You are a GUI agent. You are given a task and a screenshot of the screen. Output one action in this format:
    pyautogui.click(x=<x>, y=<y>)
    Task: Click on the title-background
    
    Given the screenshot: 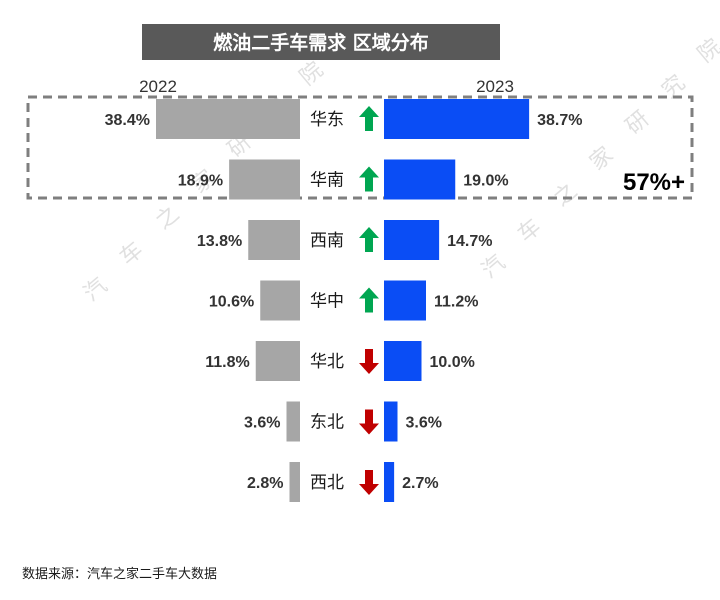 What is the action you would take?
    pyautogui.click(x=321, y=42)
    